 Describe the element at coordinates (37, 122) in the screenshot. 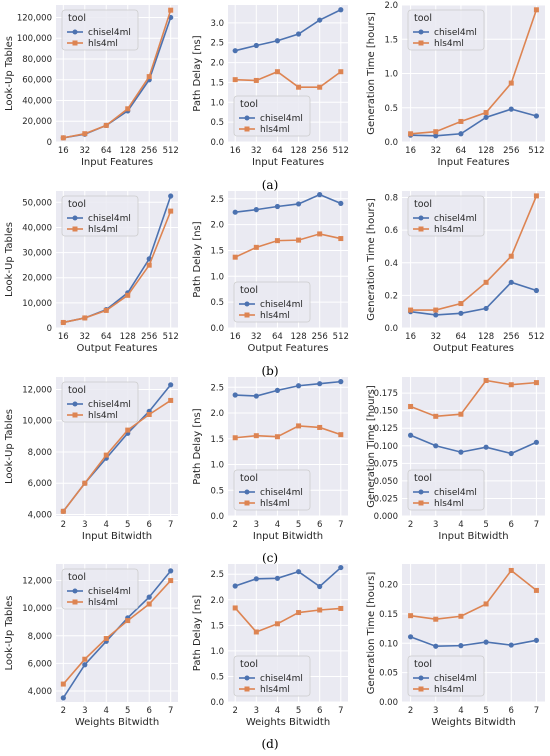

I see `y-tick-label: 20,000` at that location.